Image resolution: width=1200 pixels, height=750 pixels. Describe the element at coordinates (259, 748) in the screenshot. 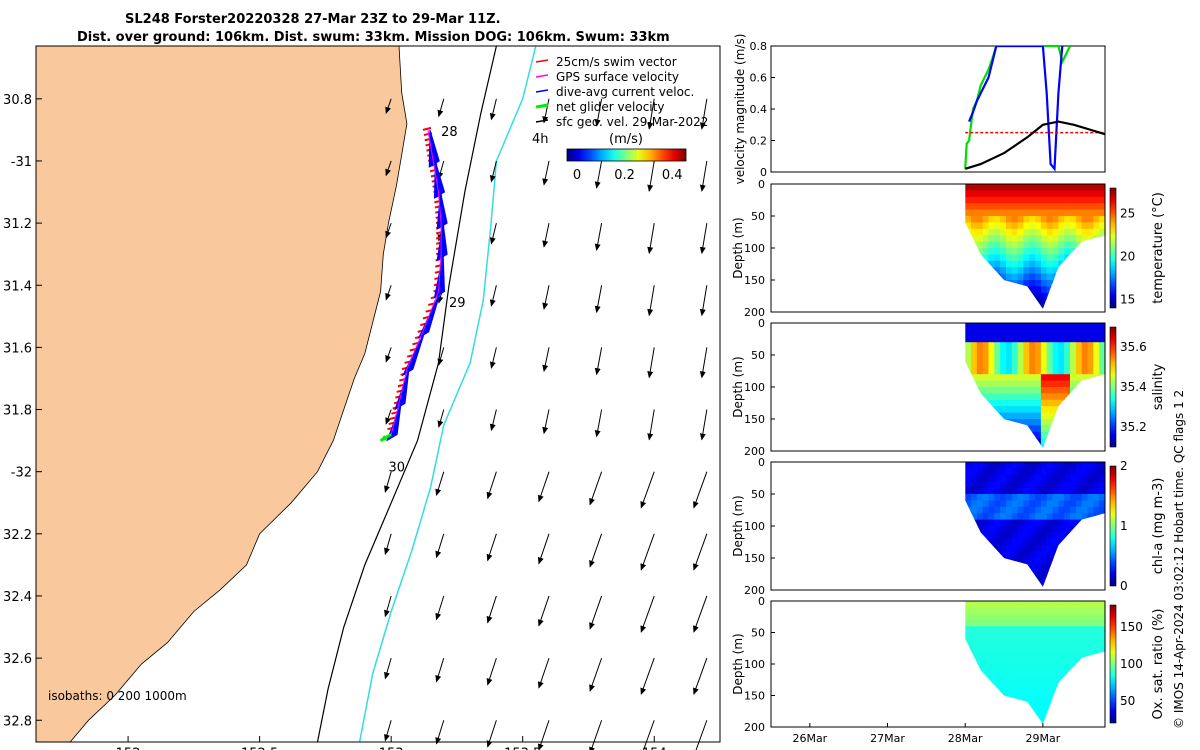

I see `map-x-tick-label: 152.5` at that location.